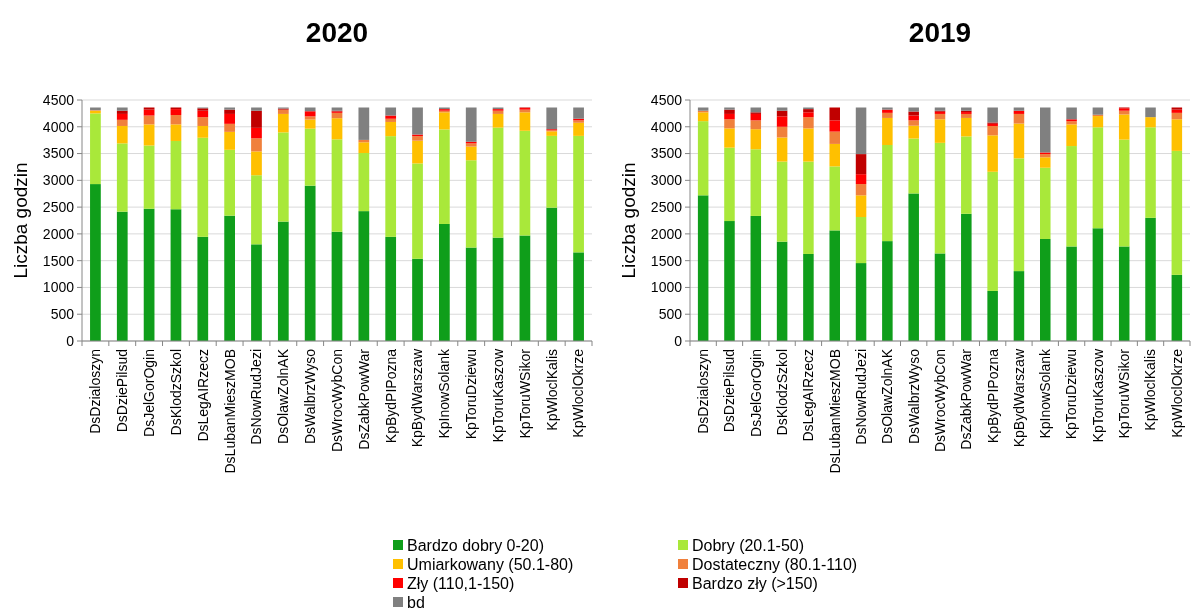 The image size is (1191, 611). Describe the element at coordinates (755, 583) in the screenshot. I see `legend-label: Bardzo zły (>150)` at that location.